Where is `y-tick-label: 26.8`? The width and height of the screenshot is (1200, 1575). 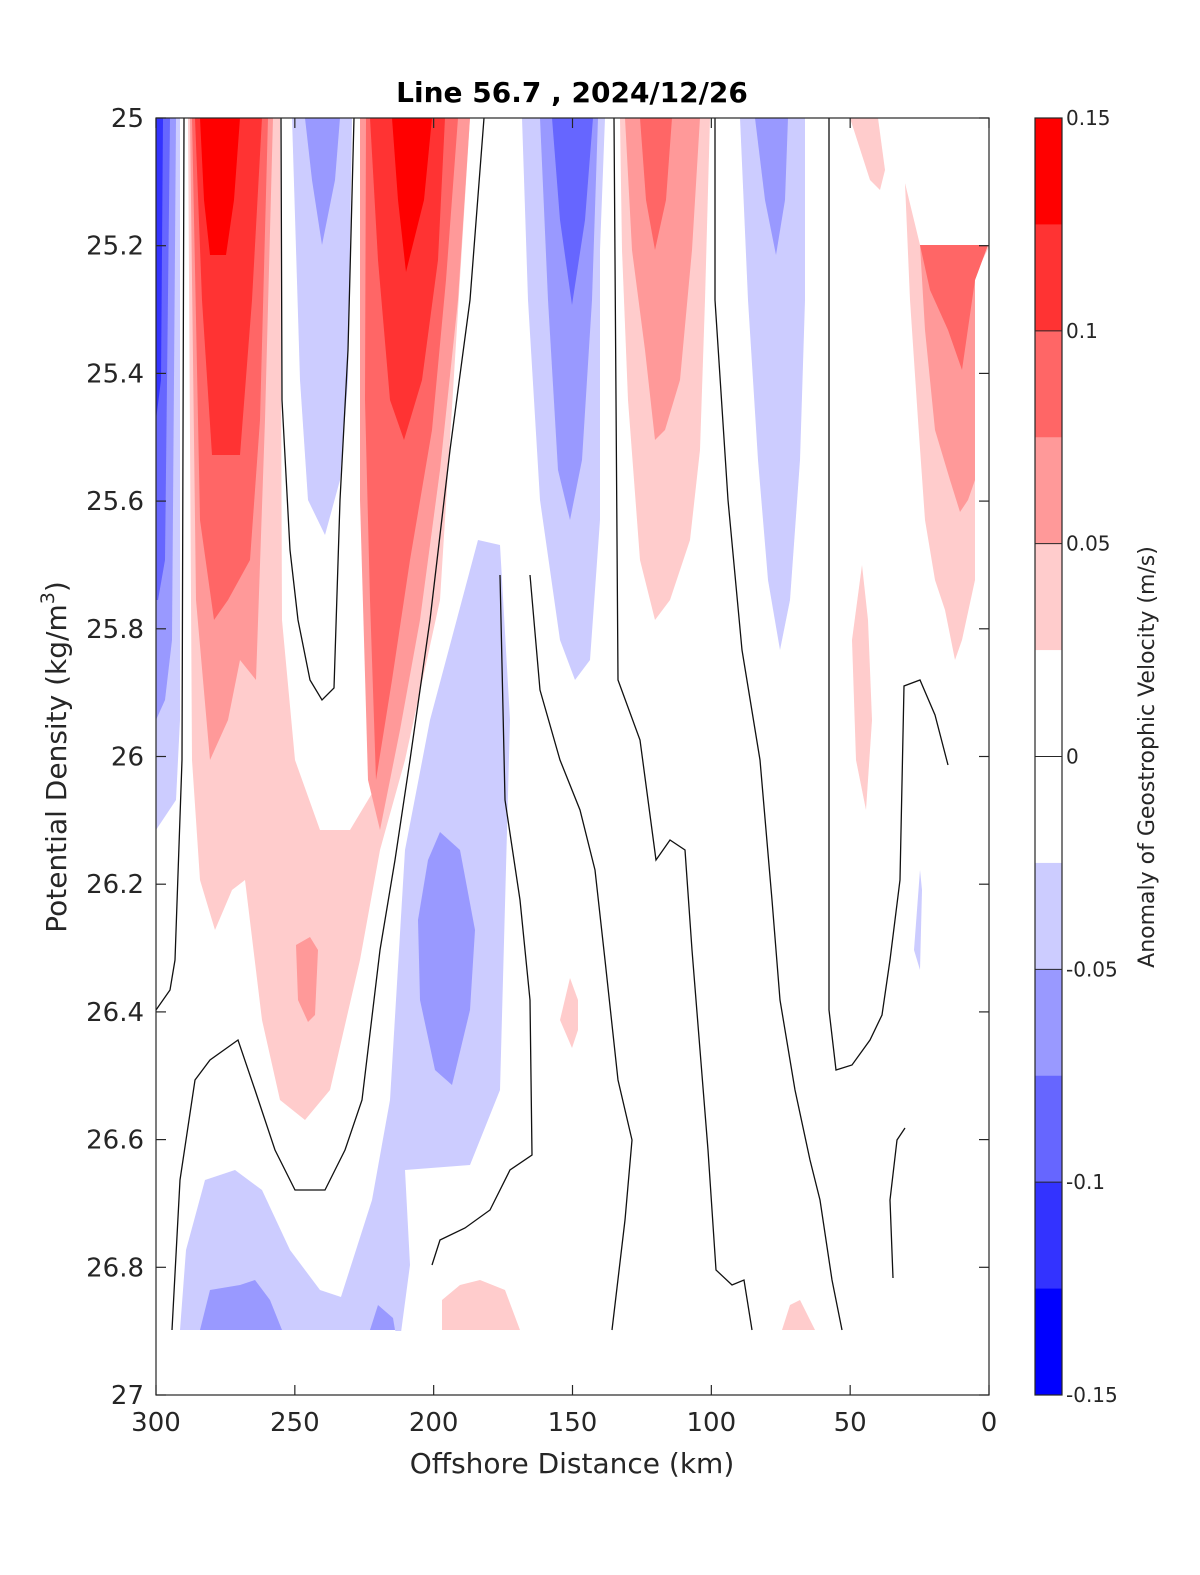 y-tick-label: 26.8 is located at coordinates (115, 1268).